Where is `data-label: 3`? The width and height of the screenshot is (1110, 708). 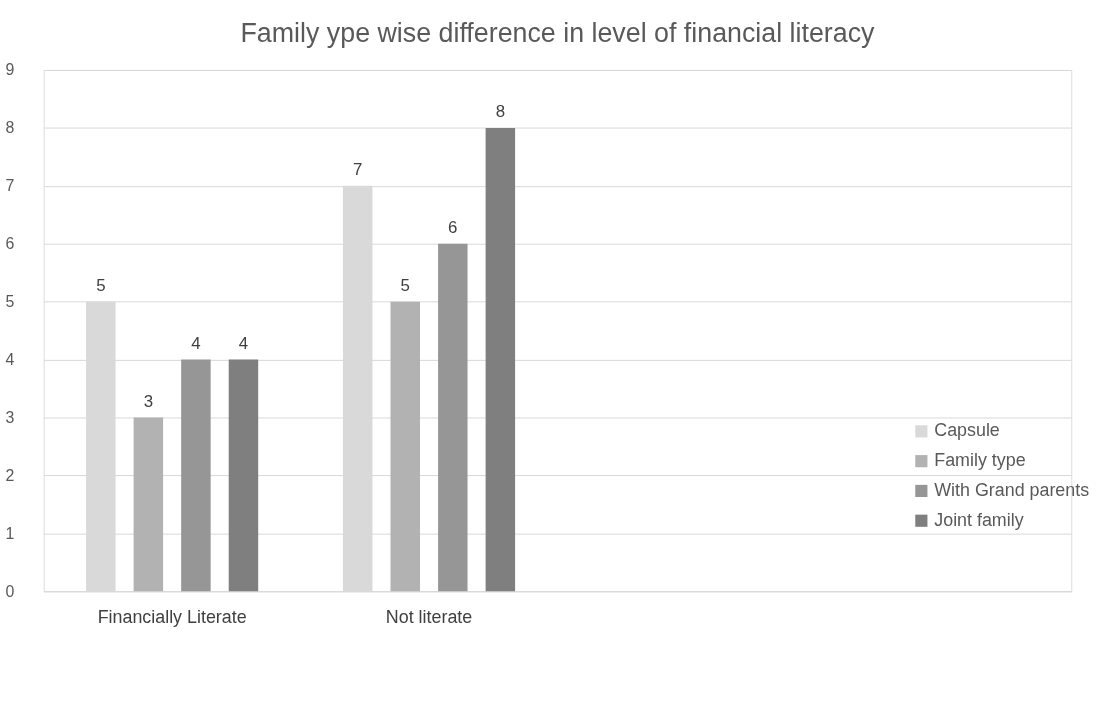 data-label: 3 is located at coordinates (148, 401).